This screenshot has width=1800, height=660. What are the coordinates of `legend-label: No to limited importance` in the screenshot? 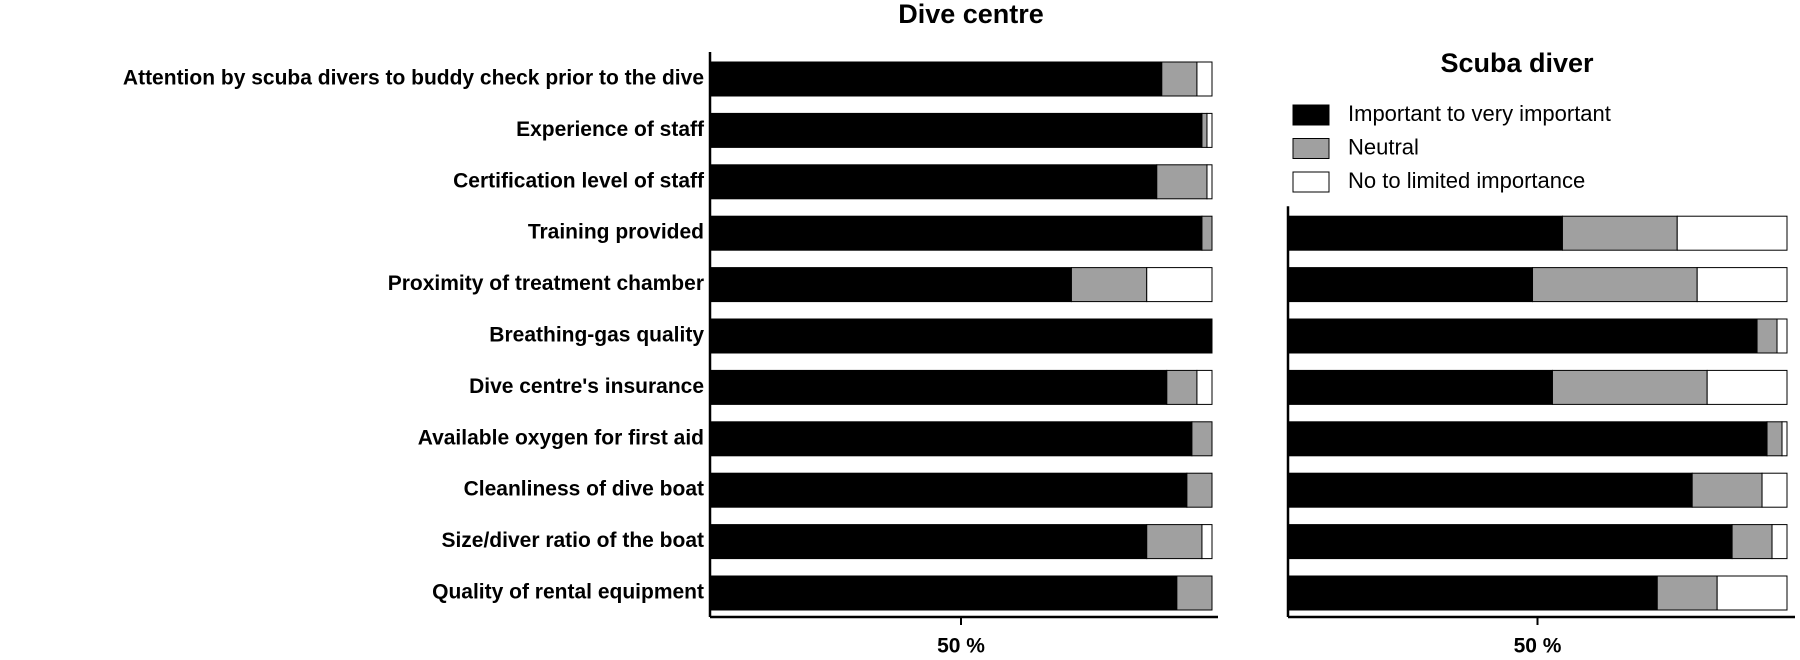 It's located at (1466, 180).